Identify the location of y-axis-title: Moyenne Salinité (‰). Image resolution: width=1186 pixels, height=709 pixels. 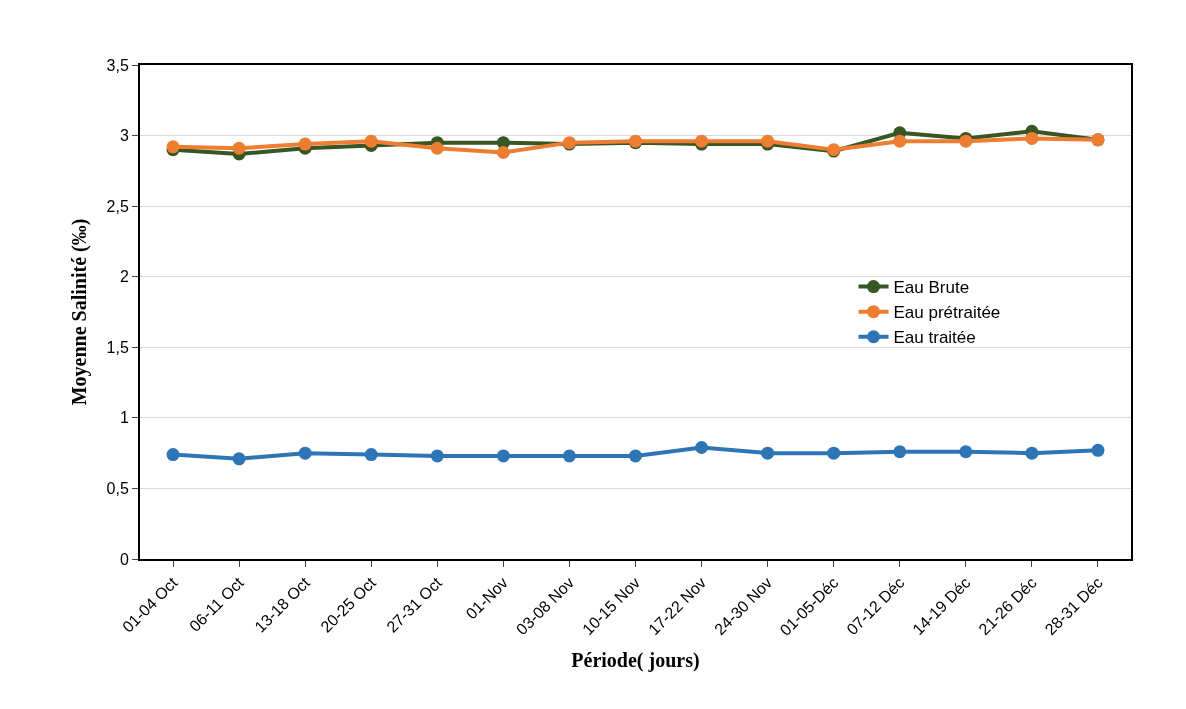
(79, 312).